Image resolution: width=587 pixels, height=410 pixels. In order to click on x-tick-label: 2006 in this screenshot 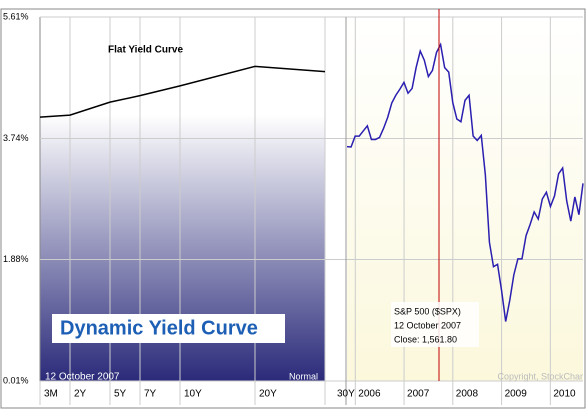, I will do `click(369, 394)`.